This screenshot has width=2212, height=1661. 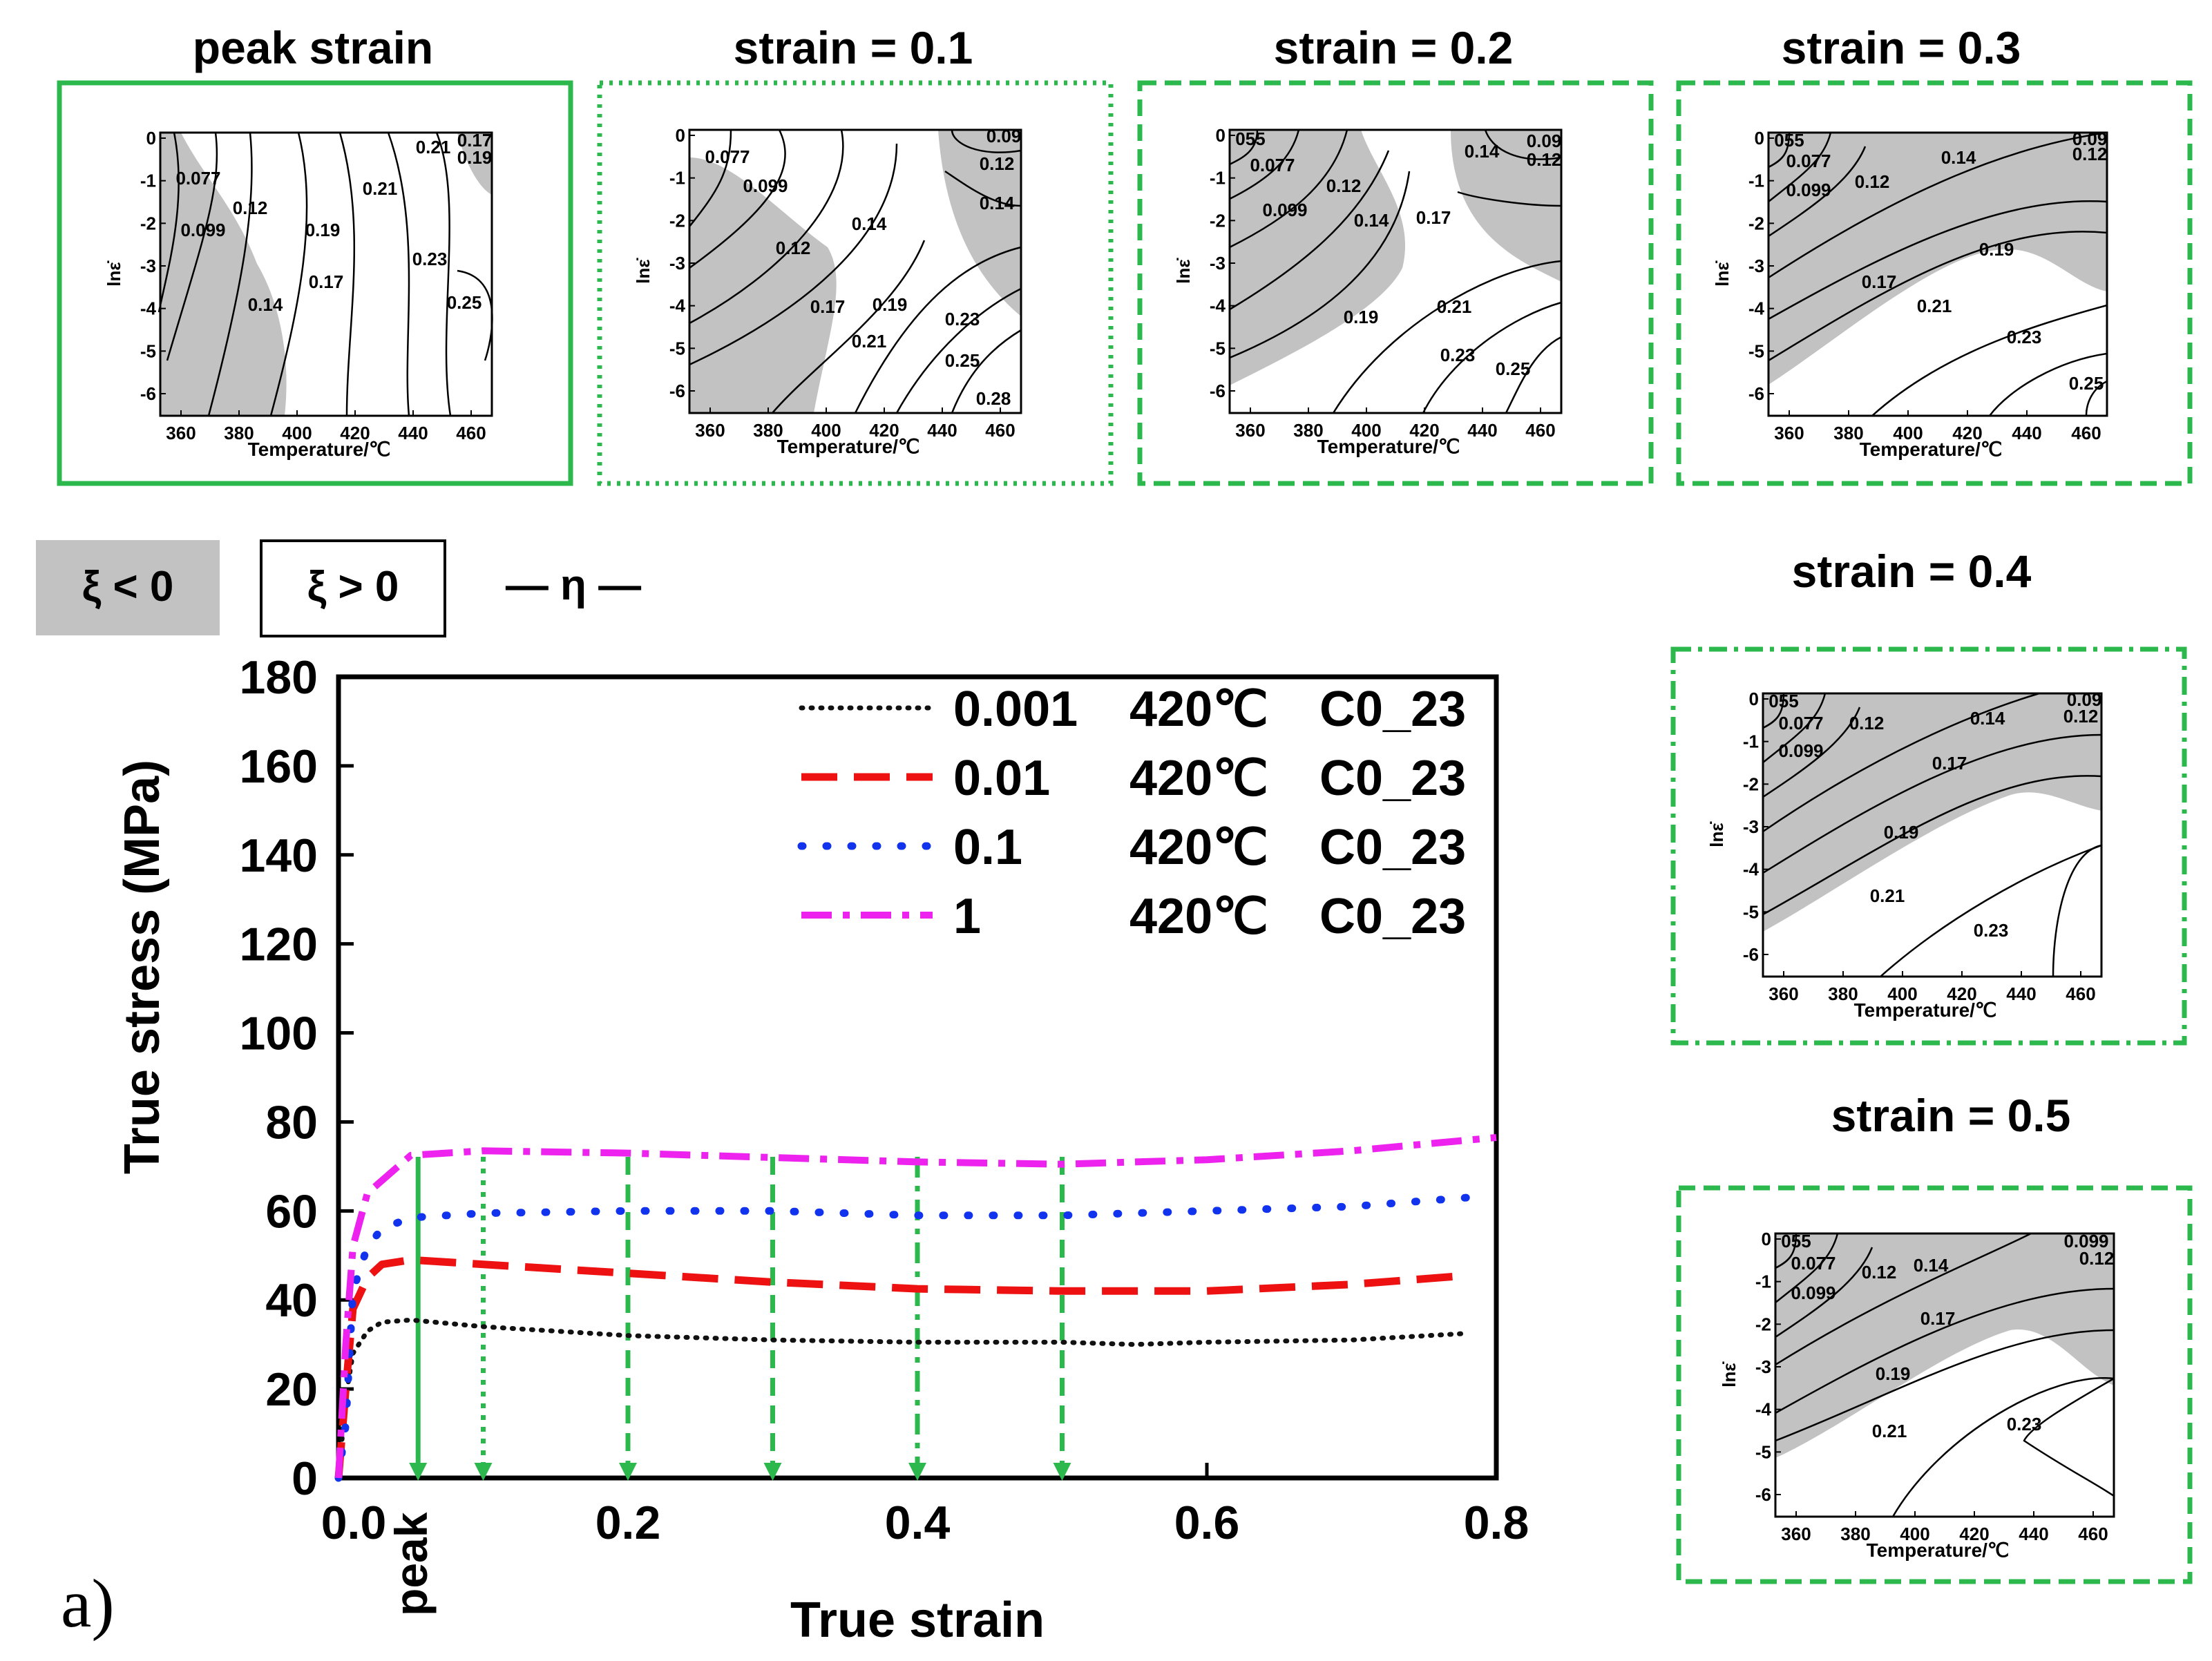 I want to click on y-tick-label: 40, so click(x=291, y=1300).